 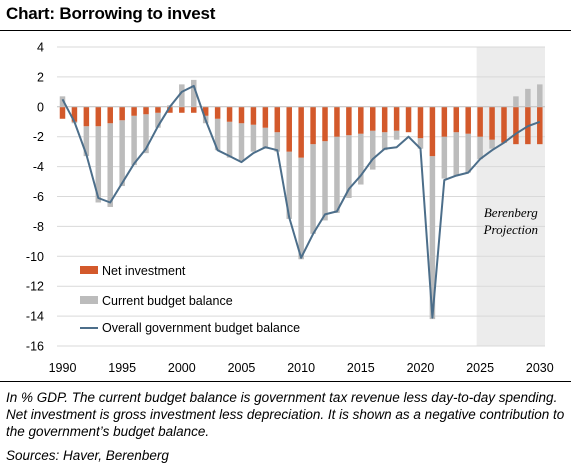 I want to click on legend-label-current-budget-balance: Current budget balance, so click(x=167, y=301).